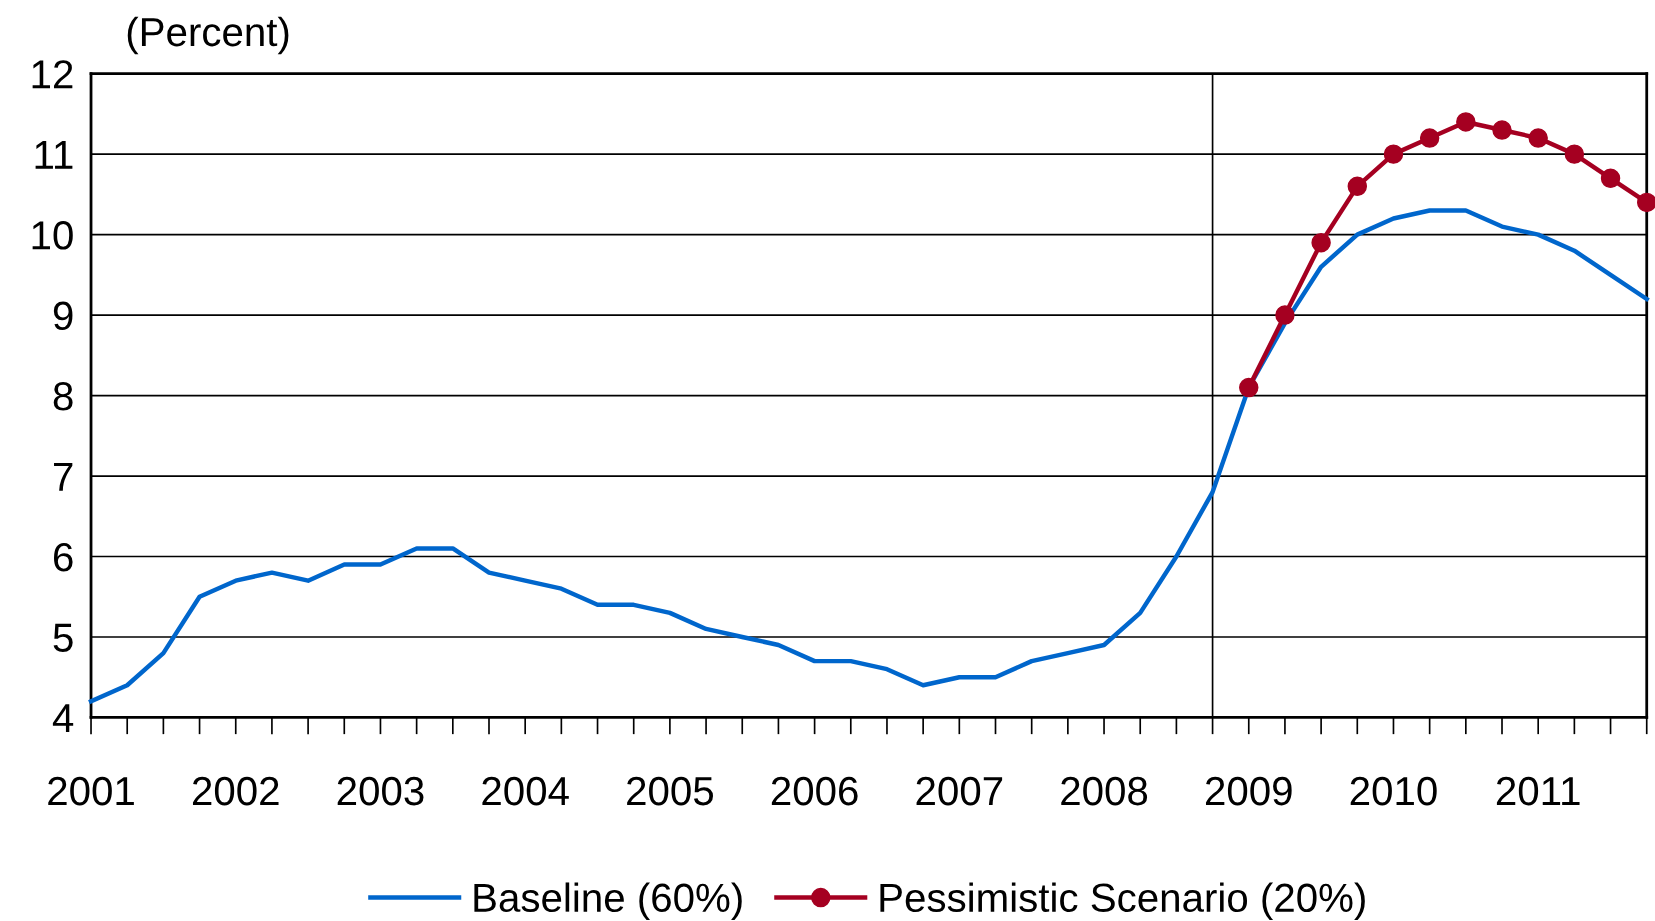 The height and width of the screenshot is (921, 1655). What do you see at coordinates (63, 476) in the screenshot?
I see `y-tick-label: 7` at bounding box center [63, 476].